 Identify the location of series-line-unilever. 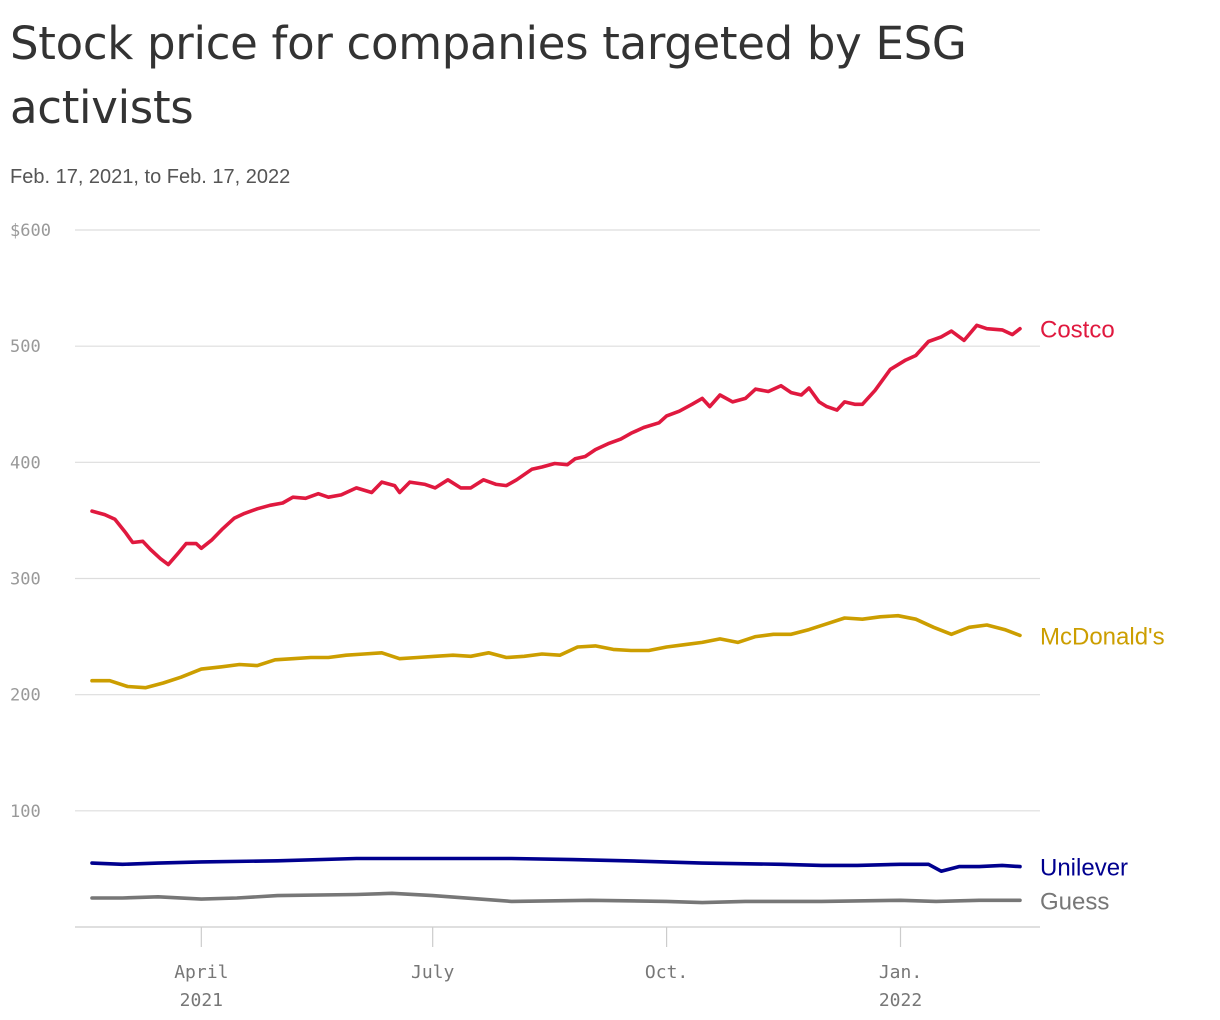
(556, 864).